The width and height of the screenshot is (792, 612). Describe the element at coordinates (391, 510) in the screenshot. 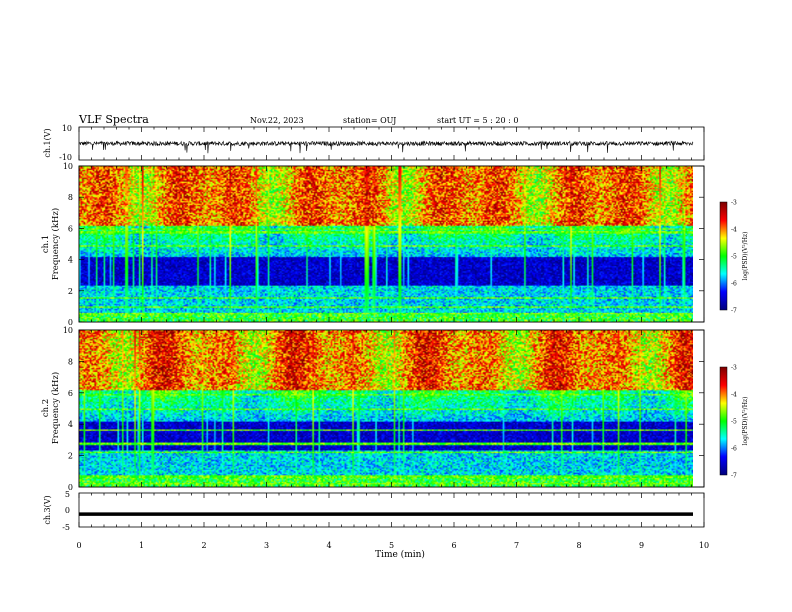

I see `ch3-waveform-frame` at that location.